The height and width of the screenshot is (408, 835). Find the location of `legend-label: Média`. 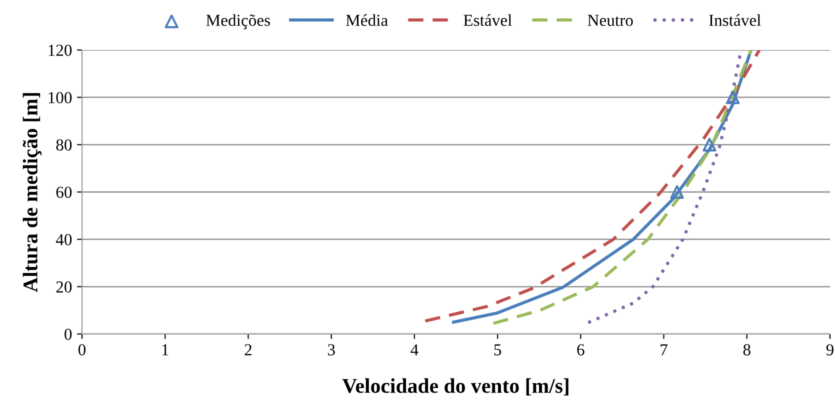

legend-label: Média is located at coordinates (367, 20).